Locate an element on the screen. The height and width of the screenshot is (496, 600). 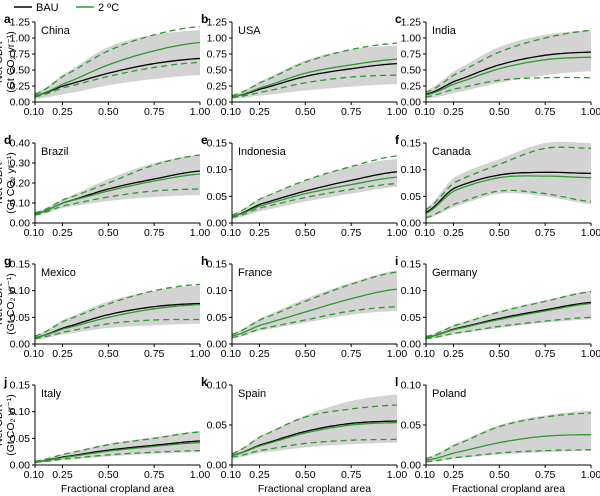
panel-letter: g is located at coordinates (7, 261).